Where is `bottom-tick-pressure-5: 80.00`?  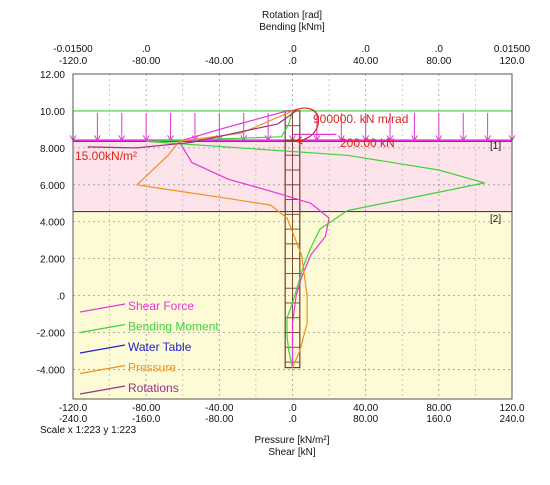 bottom-tick-pressure-5: 80.00 is located at coordinates (438, 408).